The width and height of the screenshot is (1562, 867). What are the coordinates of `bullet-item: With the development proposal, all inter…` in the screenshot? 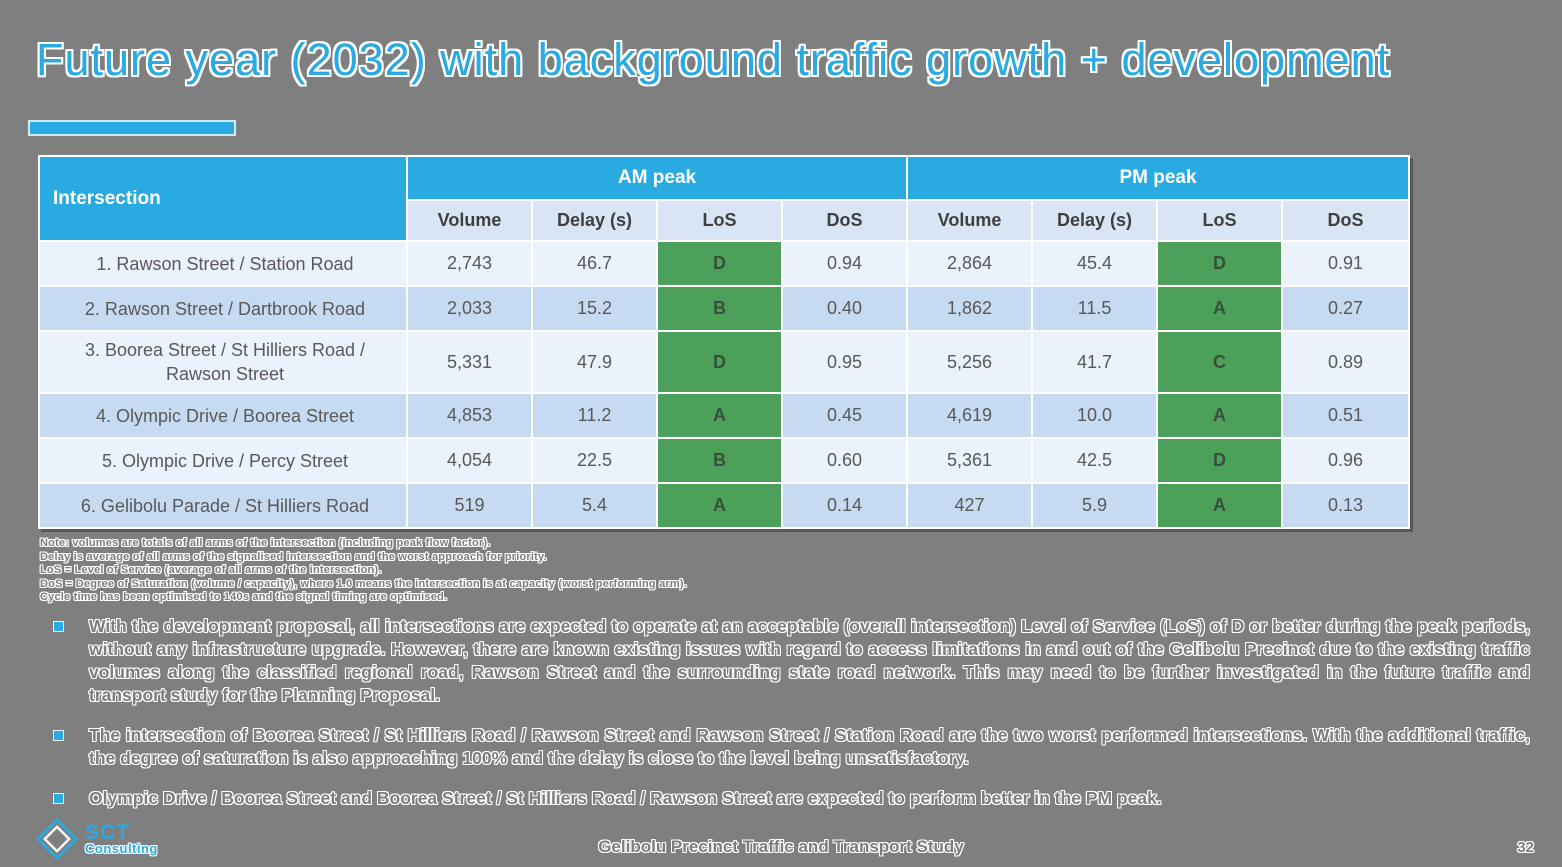 It's located at (791, 661).